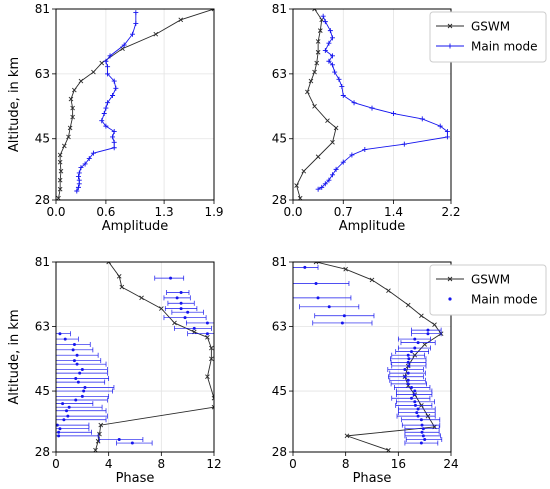 The width and height of the screenshot is (550, 489). What do you see at coordinates (279, 200) in the screenshot?
I see `y-tick-label: 28` at bounding box center [279, 200].